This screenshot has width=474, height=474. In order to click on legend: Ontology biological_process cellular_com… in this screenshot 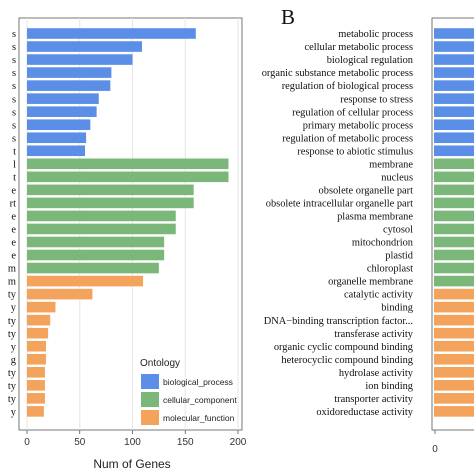, I will do `click(188, 391)`.